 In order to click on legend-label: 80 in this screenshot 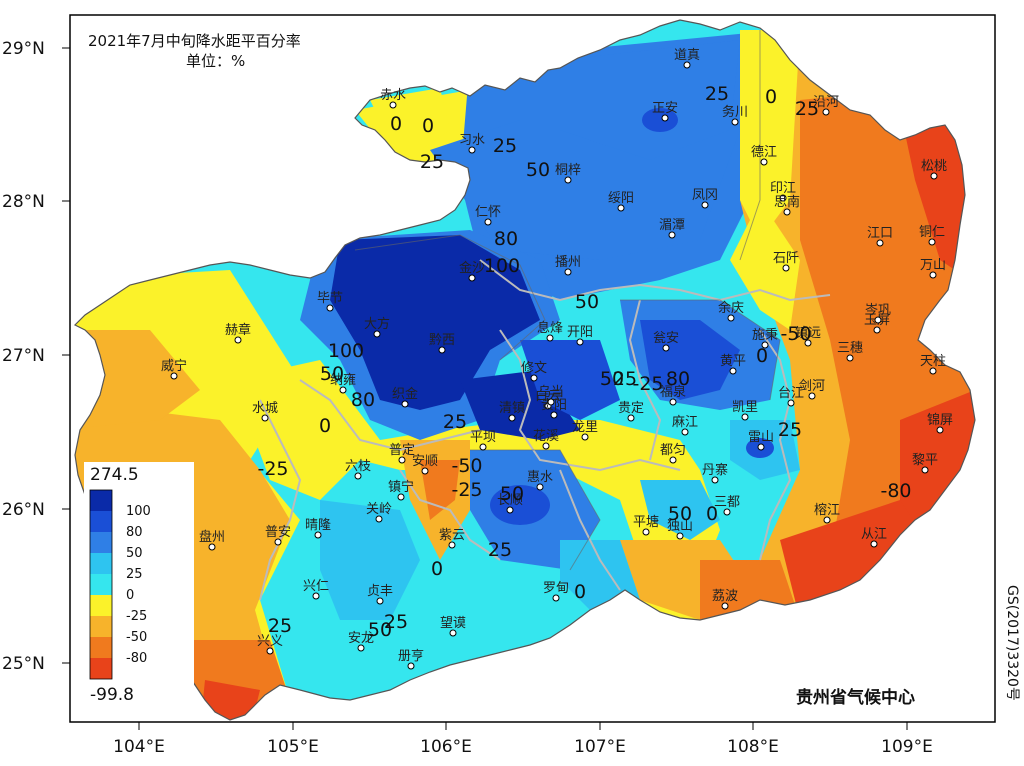, I will do `click(134, 532)`.